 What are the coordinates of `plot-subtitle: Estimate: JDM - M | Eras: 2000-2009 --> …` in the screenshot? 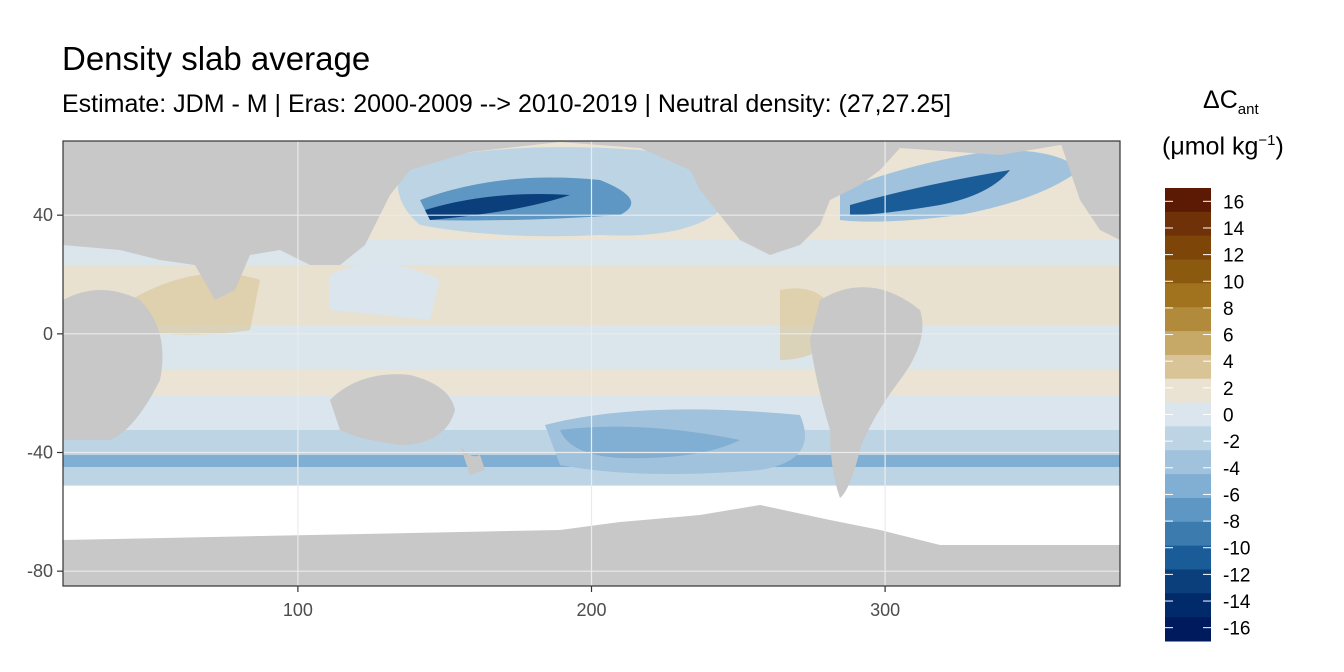 It's located at (507, 104).